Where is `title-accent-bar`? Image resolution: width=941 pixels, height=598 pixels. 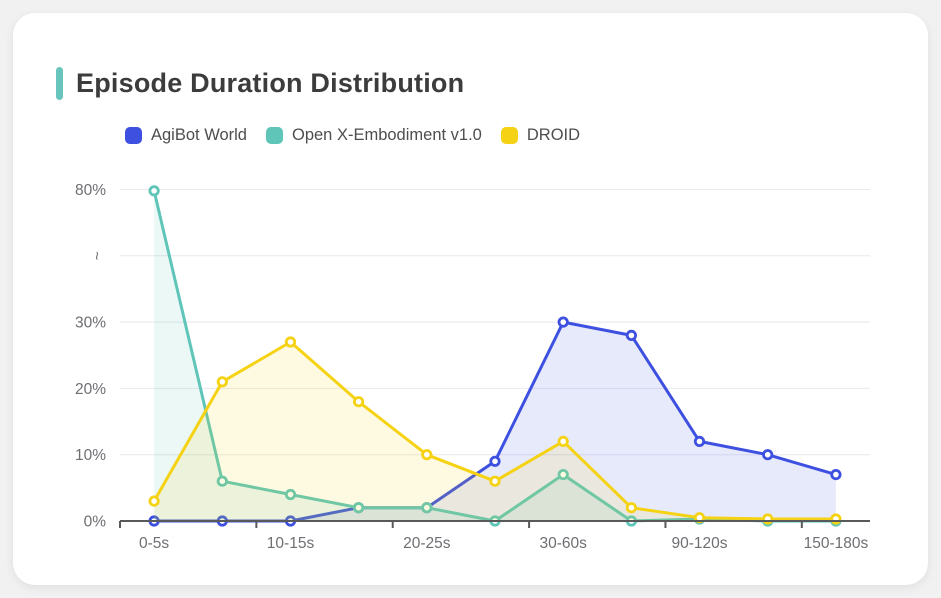
title-accent-bar is located at coordinates (59, 83).